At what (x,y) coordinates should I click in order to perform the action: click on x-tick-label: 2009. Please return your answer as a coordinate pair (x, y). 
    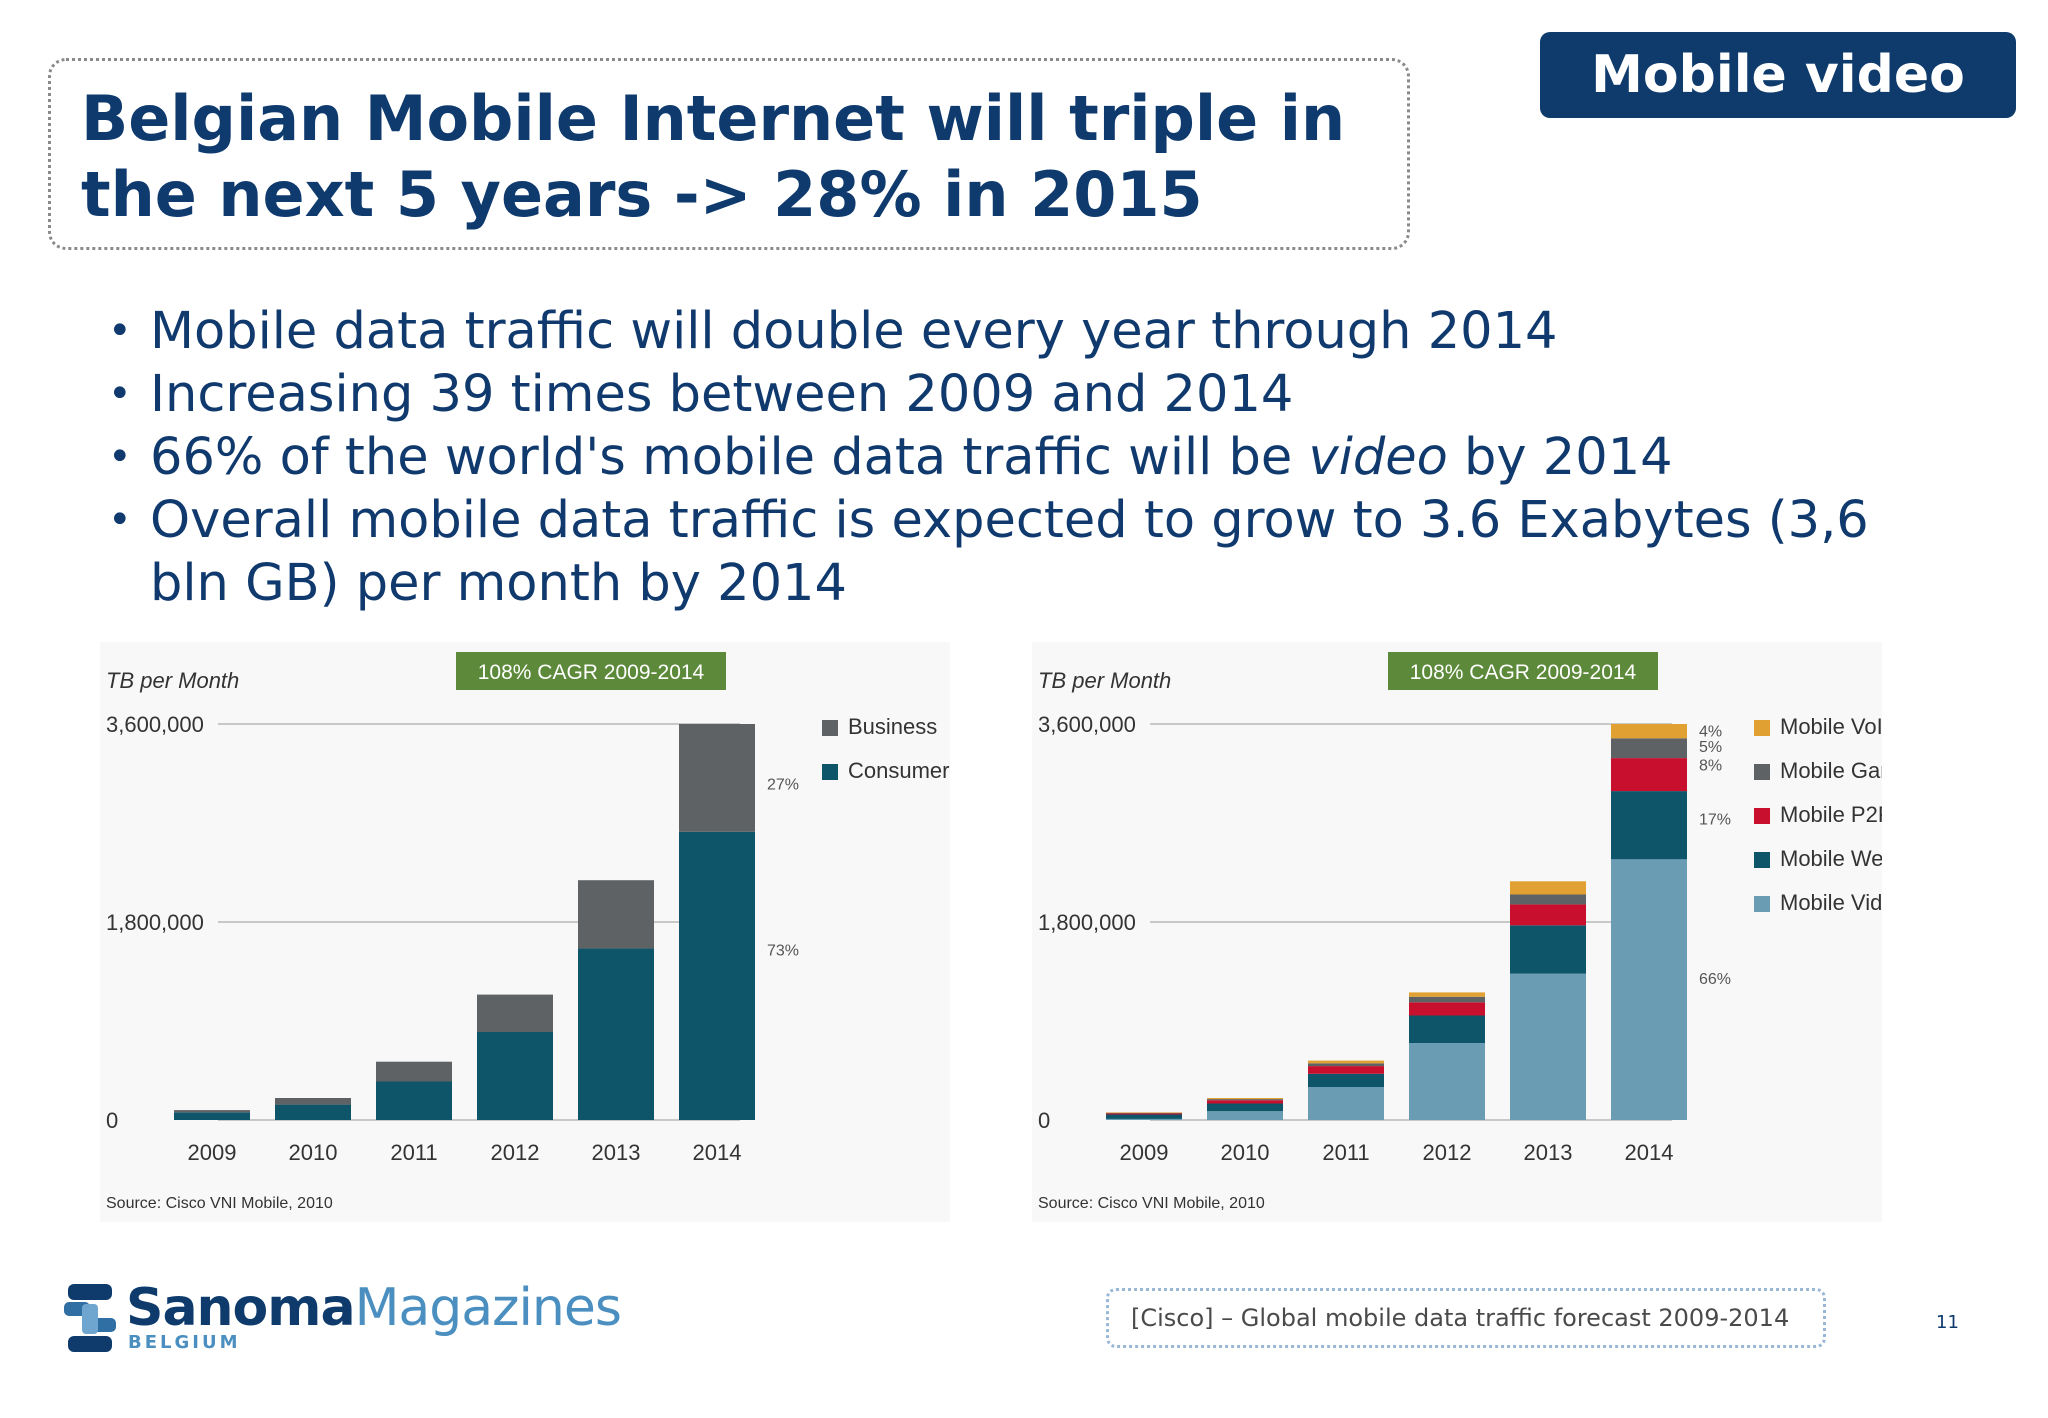
    Looking at the image, I should click on (1144, 1152).